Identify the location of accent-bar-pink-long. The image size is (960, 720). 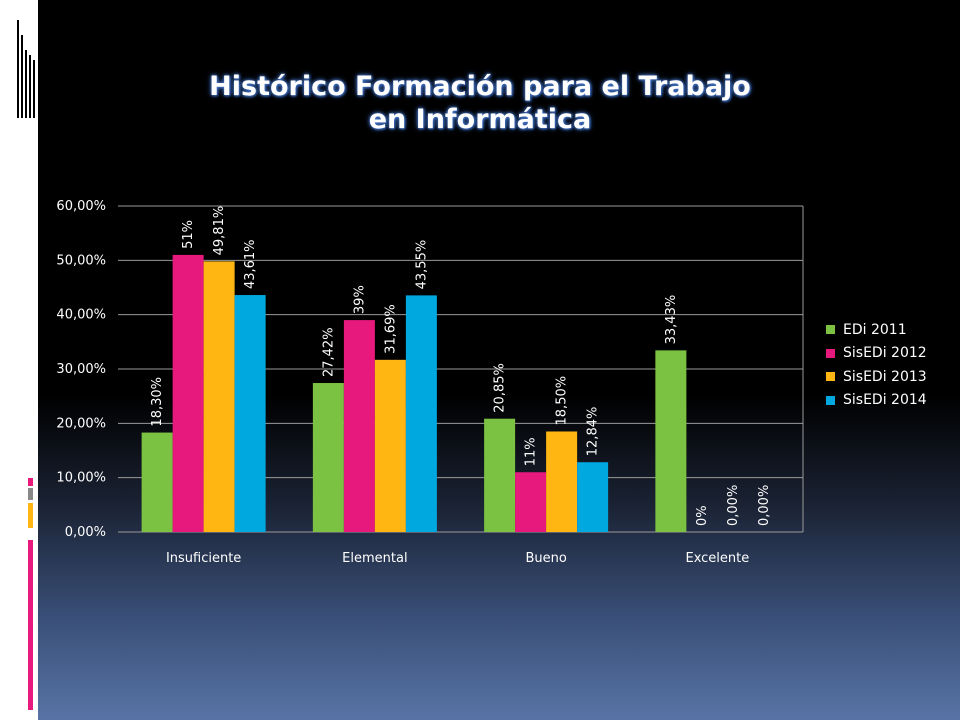
(30, 625).